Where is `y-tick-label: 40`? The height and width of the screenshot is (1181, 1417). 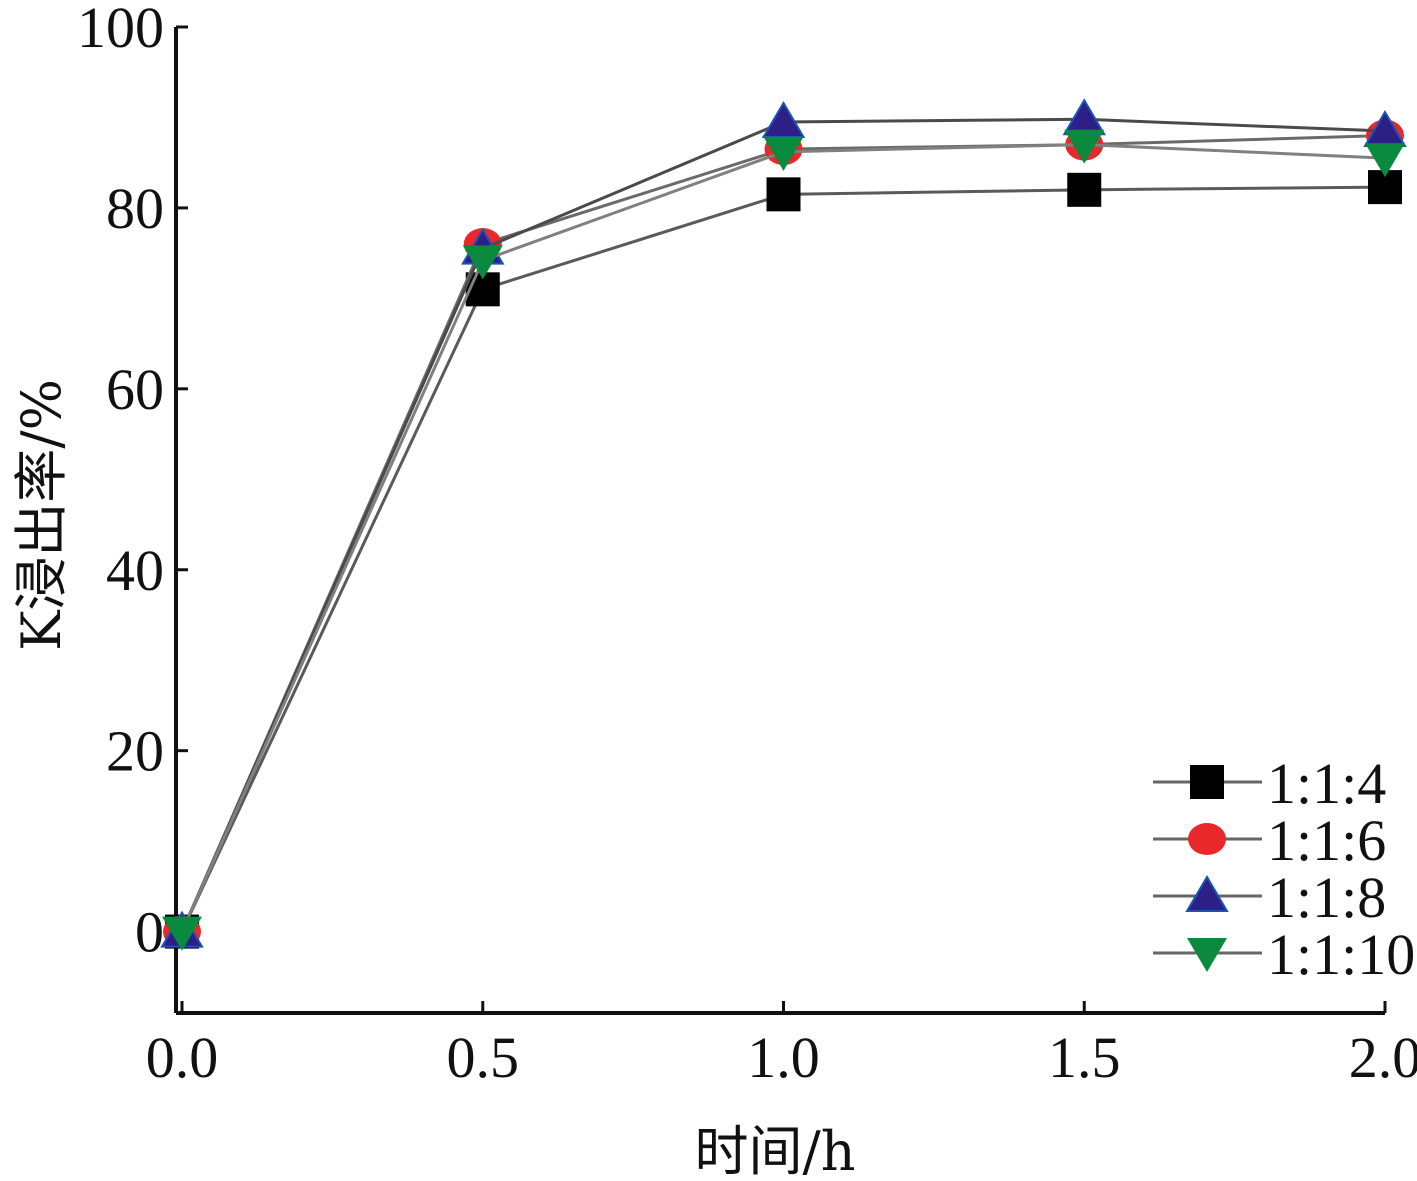 y-tick-label: 40 is located at coordinates (135, 570).